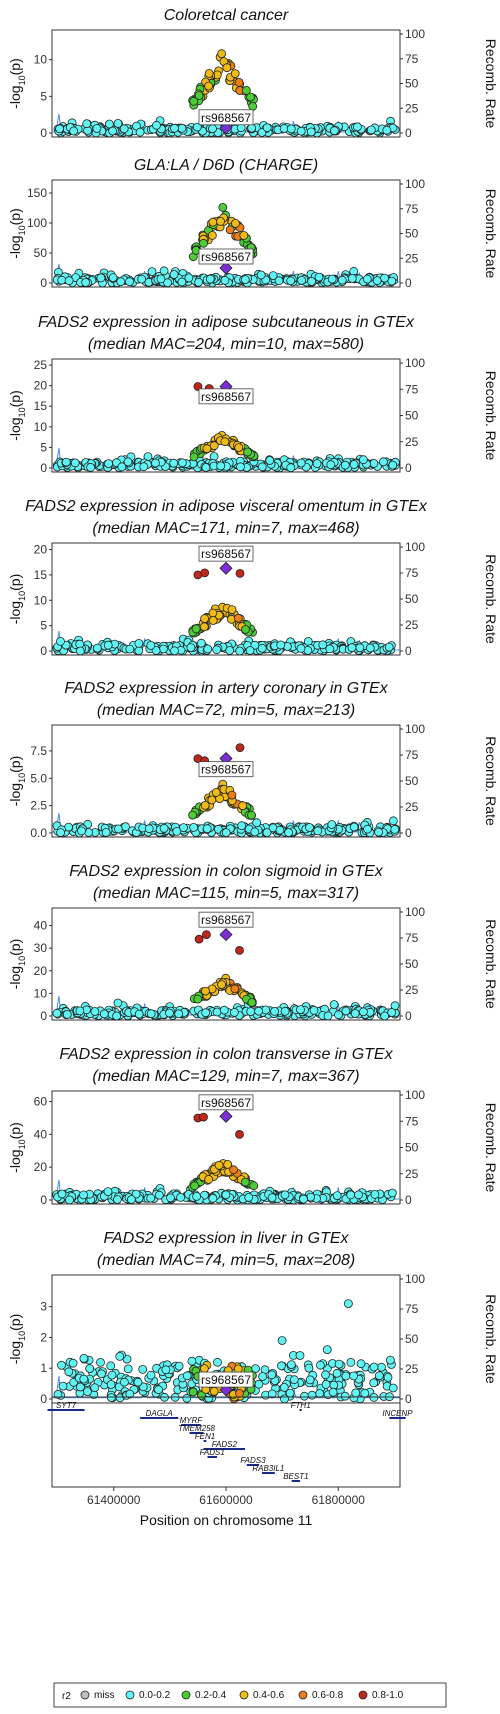 The width and height of the screenshot is (500, 1714). I want to click on gene-label: FEN1, so click(205, 1436).